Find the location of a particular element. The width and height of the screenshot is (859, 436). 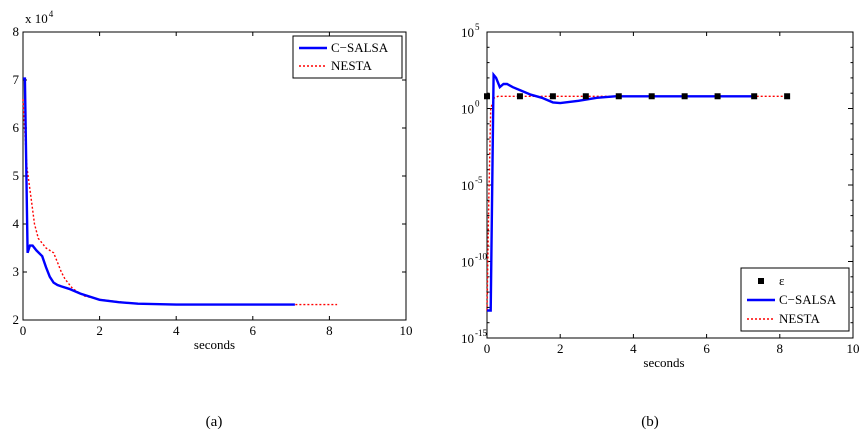

legend-swatch-b is located at coordinates (761, 281).